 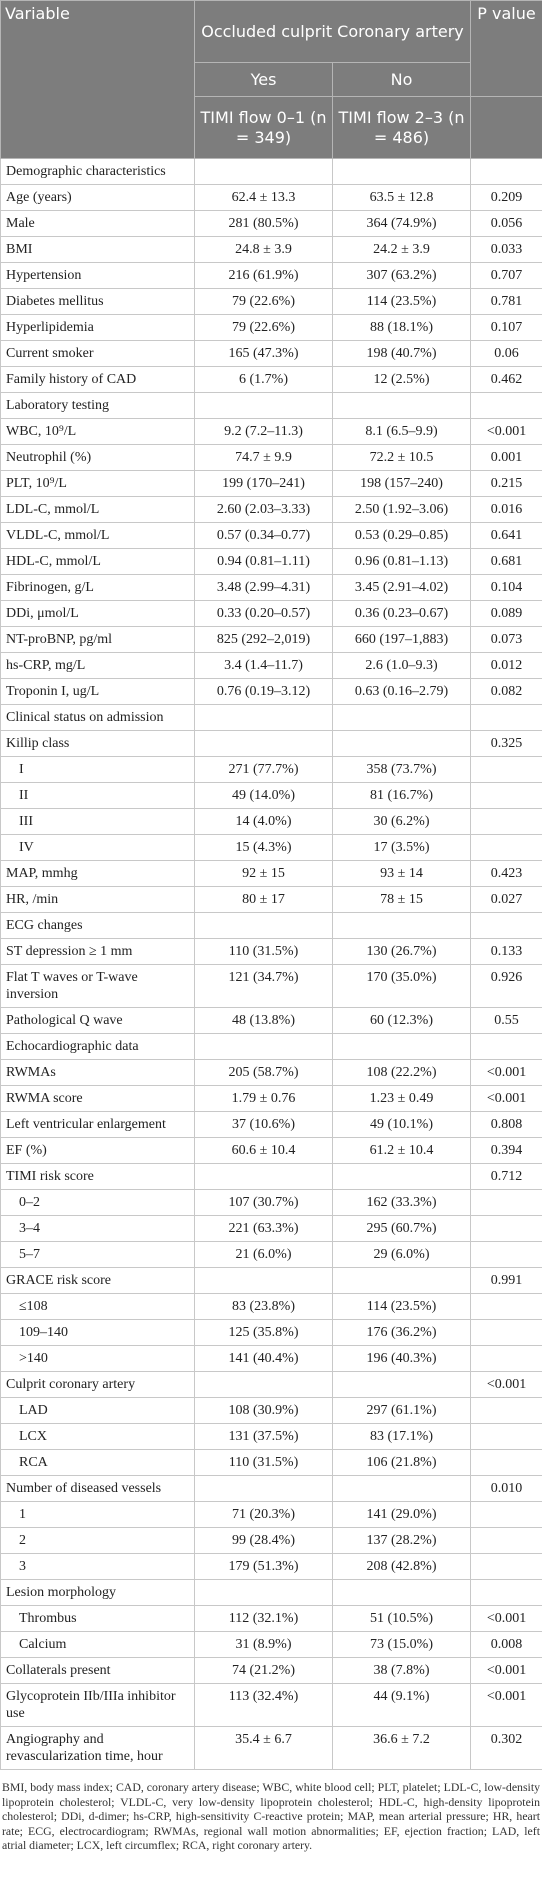 I want to click on table-row: Thrombus 112 (32.1%) 51 (10.5%) <0.001, so click(x=271, y=1618).